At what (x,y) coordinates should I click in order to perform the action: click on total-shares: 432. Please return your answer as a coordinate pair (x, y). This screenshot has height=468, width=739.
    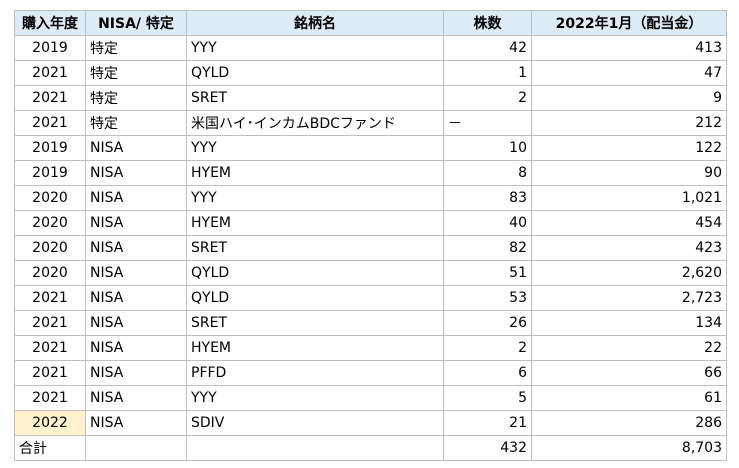
    Looking at the image, I should click on (487, 448).